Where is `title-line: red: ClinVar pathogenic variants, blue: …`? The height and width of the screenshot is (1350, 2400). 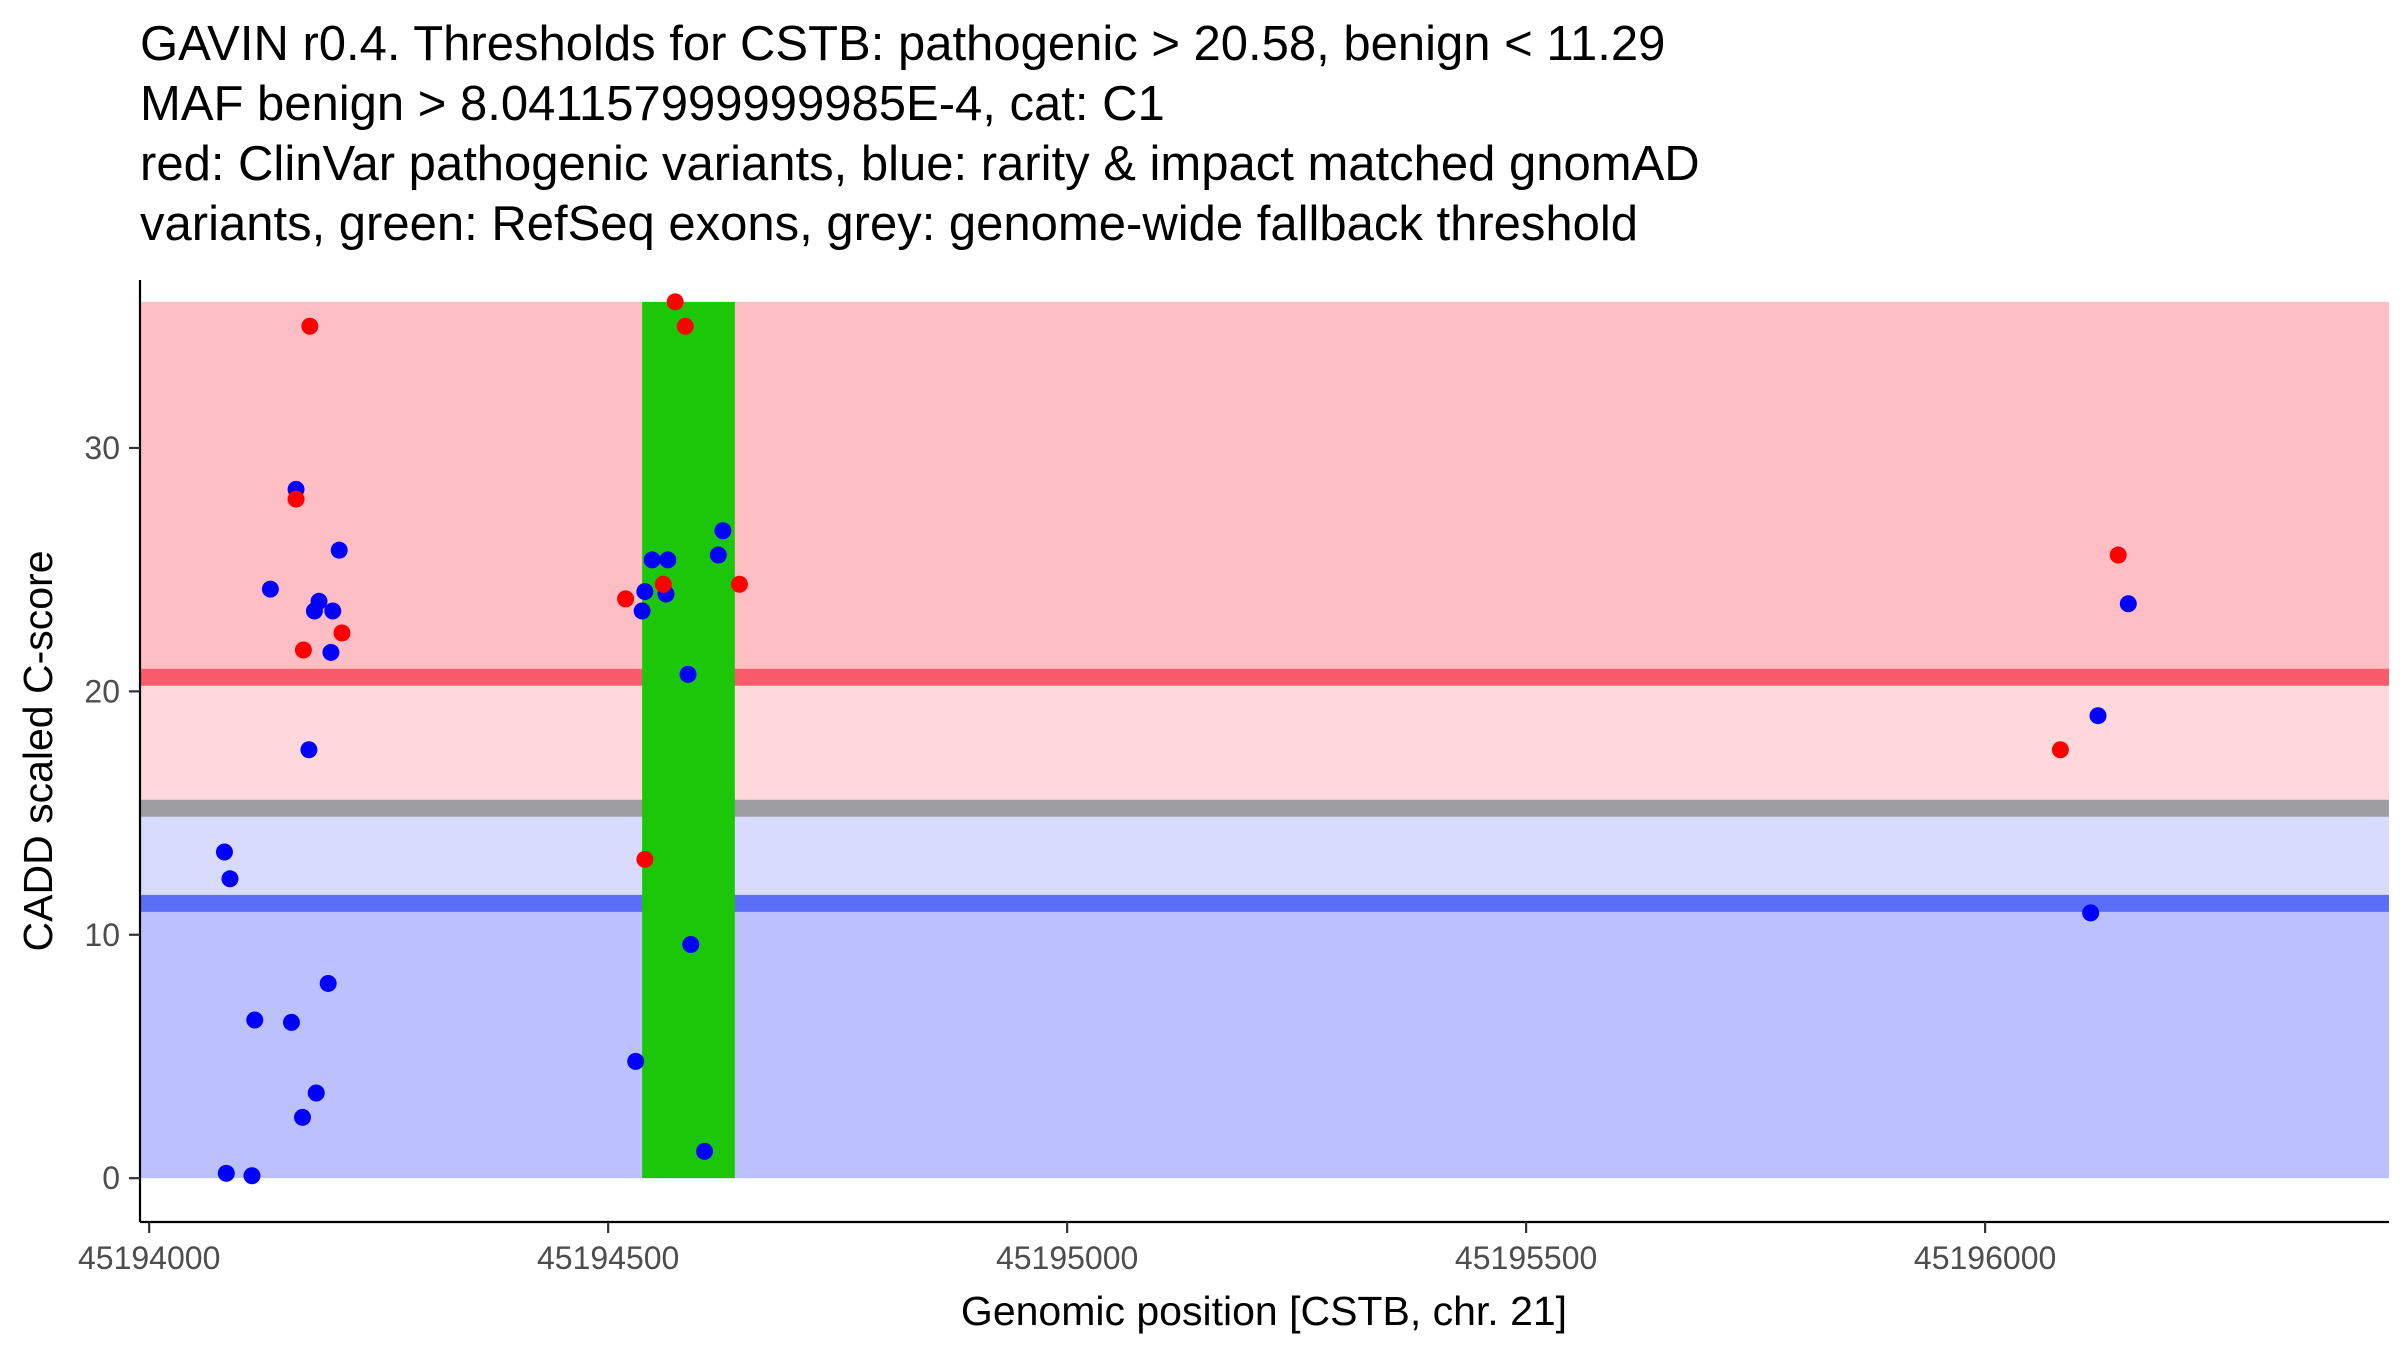
title-line: red: ClinVar pathogenic variants, blue: … is located at coordinates (920, 164).